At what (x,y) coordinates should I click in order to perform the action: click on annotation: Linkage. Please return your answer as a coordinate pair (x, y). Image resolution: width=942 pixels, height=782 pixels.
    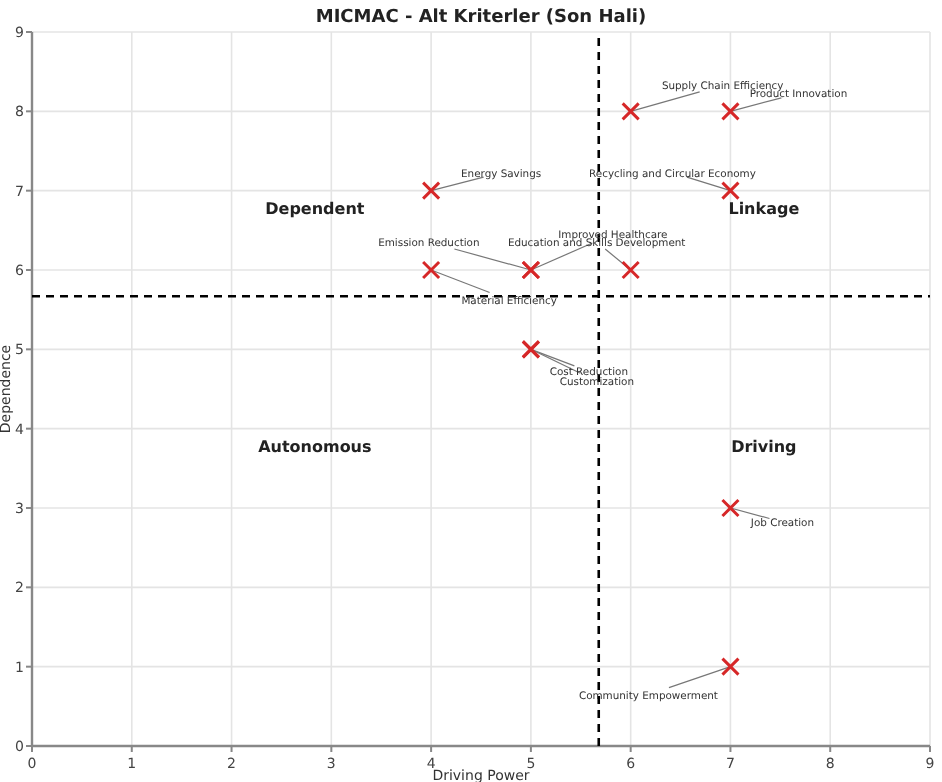
    Looking at the image, I should click on (764, 209).